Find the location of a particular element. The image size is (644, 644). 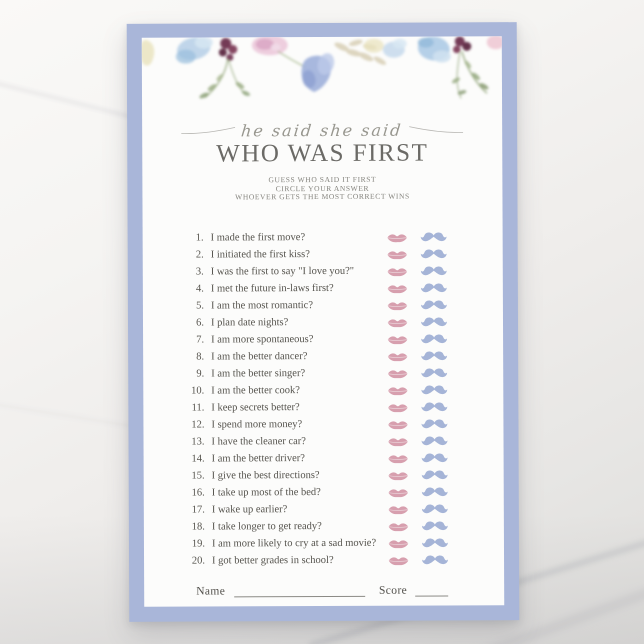

page-title: WHO WAS FIRST is located at coordinates (322, 153).